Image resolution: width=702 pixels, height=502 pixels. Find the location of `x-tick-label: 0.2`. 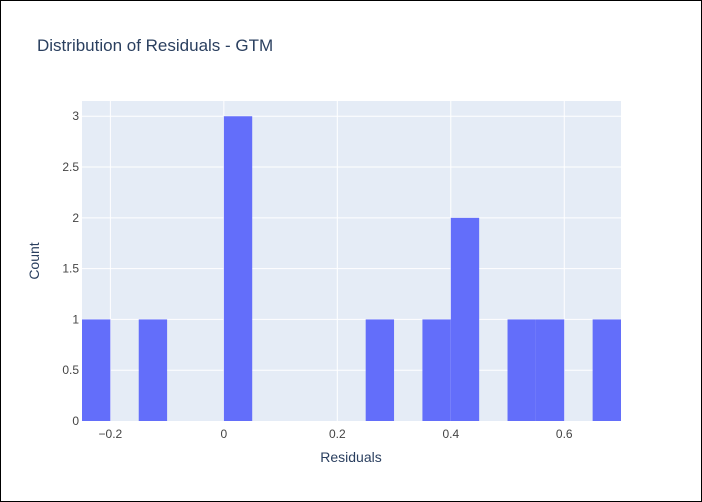

x-tick-label: 0.2 is located at coordinates (337, 434).